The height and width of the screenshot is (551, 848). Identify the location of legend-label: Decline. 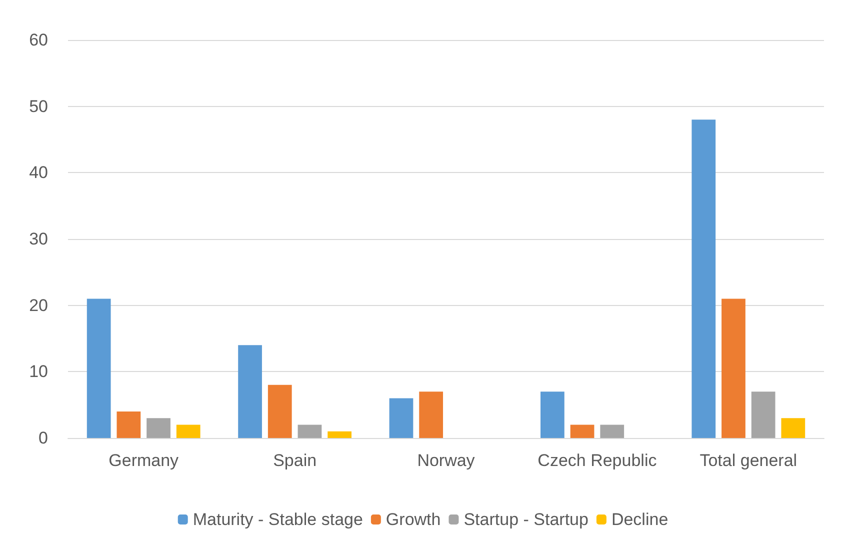
(639, 519).